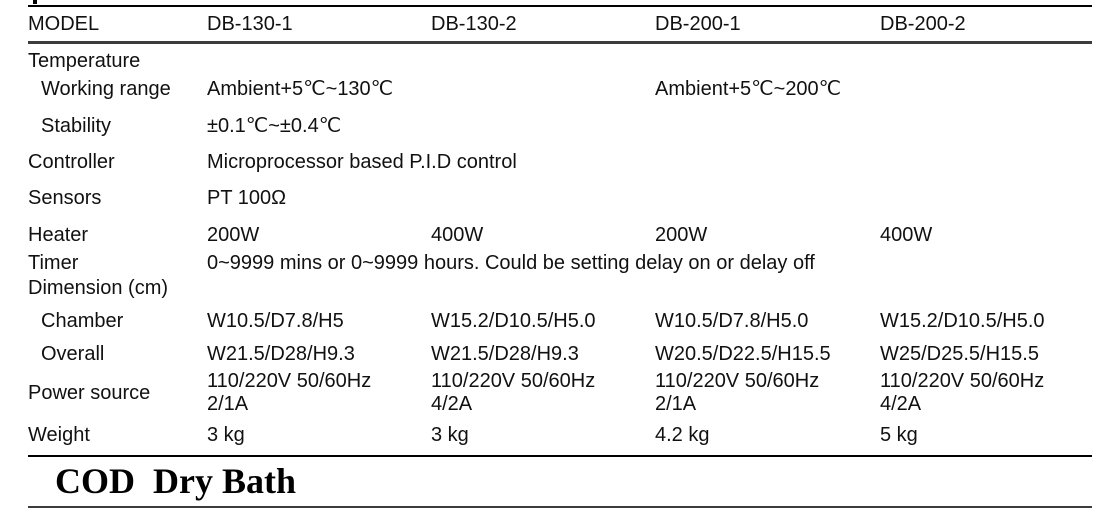  I want to click on spec-cell-overall-4: W25/D25.5/H15.5, so click(959, 354).